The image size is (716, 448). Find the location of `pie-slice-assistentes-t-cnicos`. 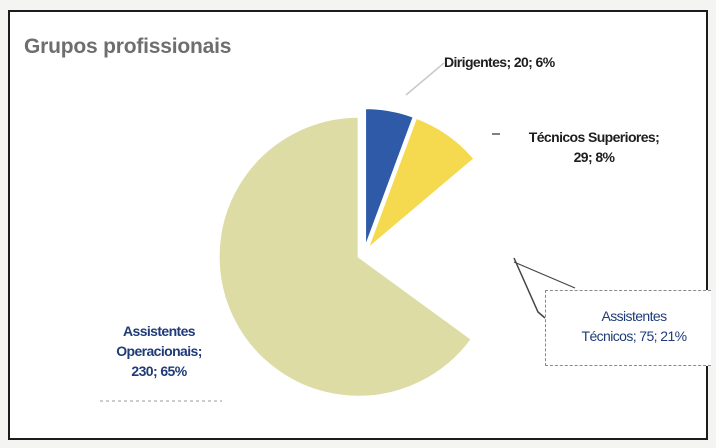

pie-slice-assistentes-t-cnicos is located at coordinates (439, 250).